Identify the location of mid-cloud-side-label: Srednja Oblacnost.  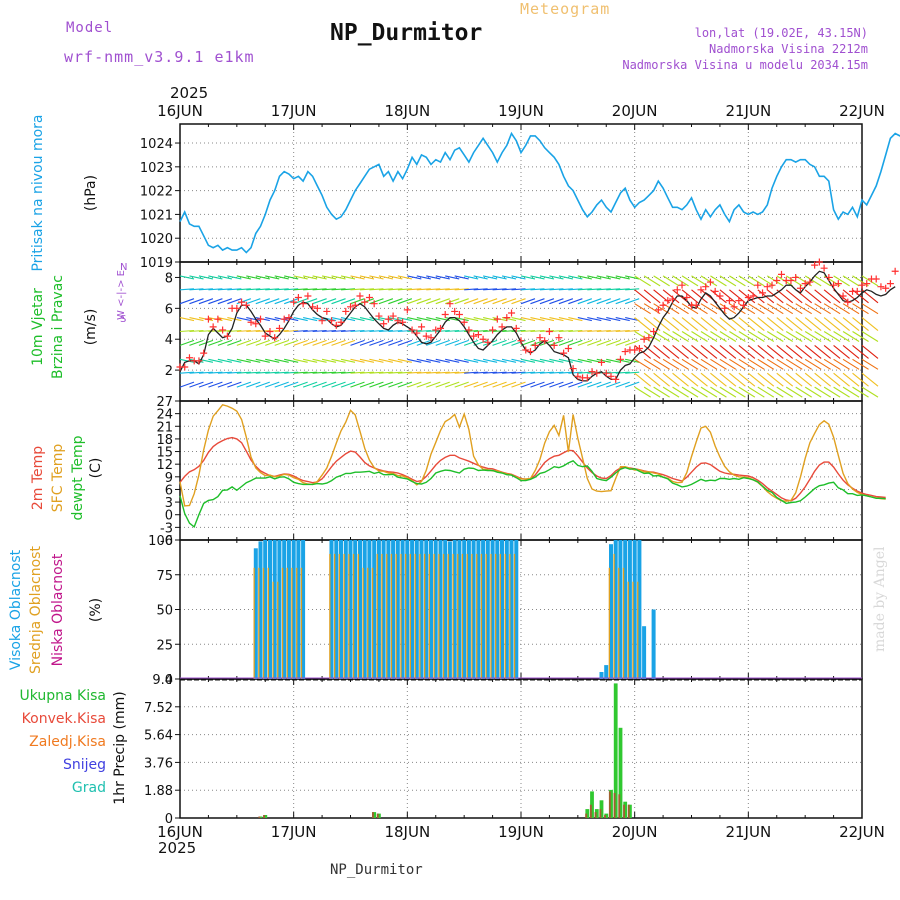
(36, 610).